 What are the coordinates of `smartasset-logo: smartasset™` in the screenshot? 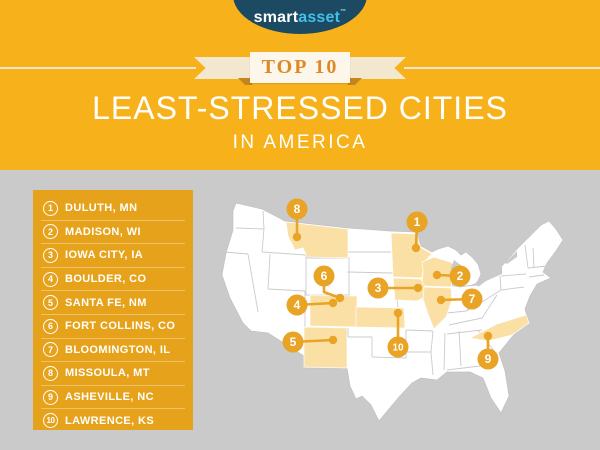 It's located at (300, 17).